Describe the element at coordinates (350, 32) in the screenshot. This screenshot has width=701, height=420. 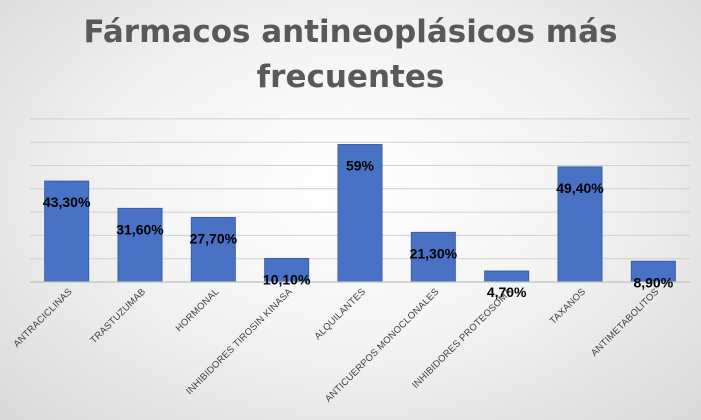
I see `chart-title-line-1: Fármacos antineoplásicos más` at that location.